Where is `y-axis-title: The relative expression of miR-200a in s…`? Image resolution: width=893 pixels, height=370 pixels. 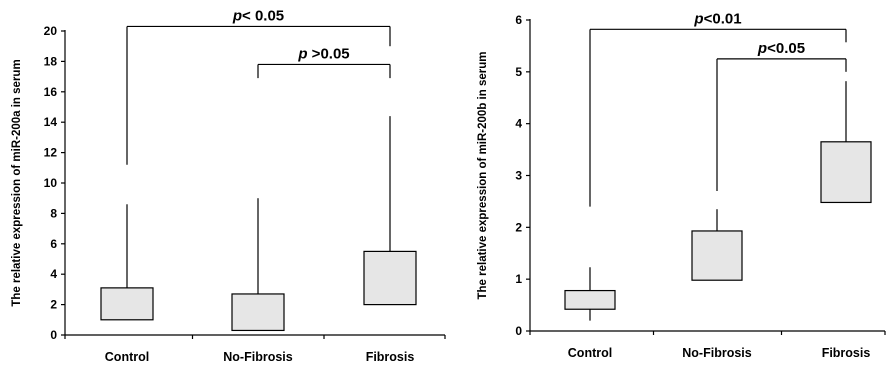
y-axis-title: The relative expression of miR-200a in s… is located at coordinates (17, 182).